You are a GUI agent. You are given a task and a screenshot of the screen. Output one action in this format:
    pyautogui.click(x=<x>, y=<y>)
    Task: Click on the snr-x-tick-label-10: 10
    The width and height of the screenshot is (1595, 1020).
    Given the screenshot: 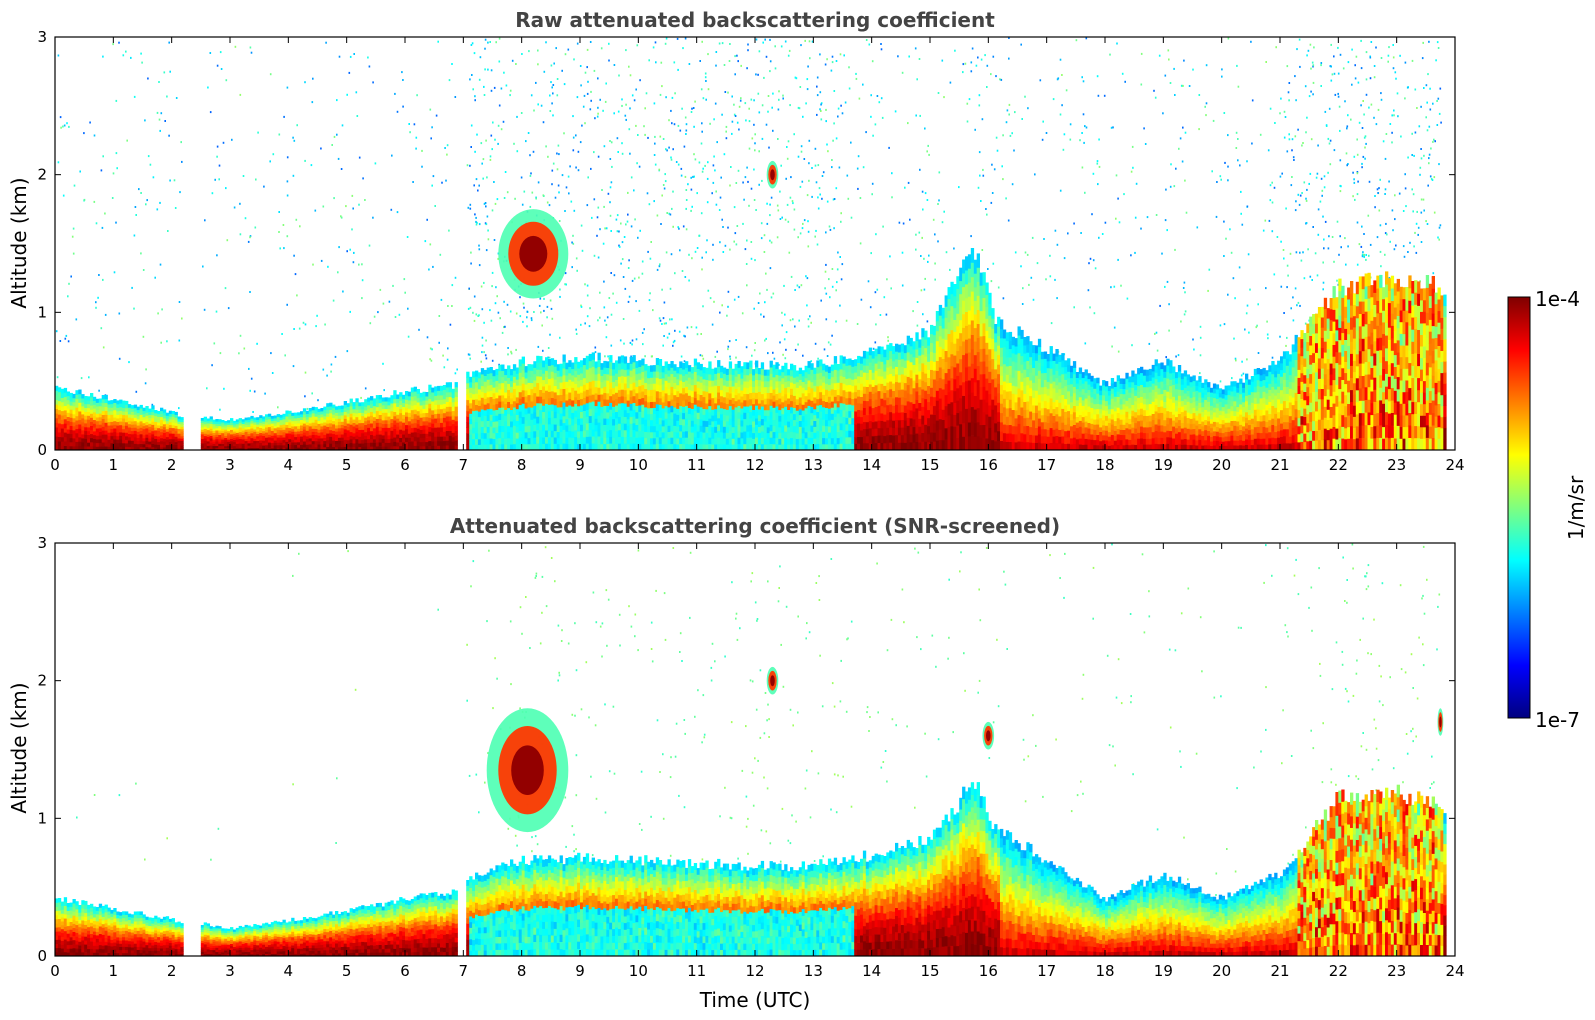 What is the action you would take?
    pyautogui.click(x=638, y=971)
    